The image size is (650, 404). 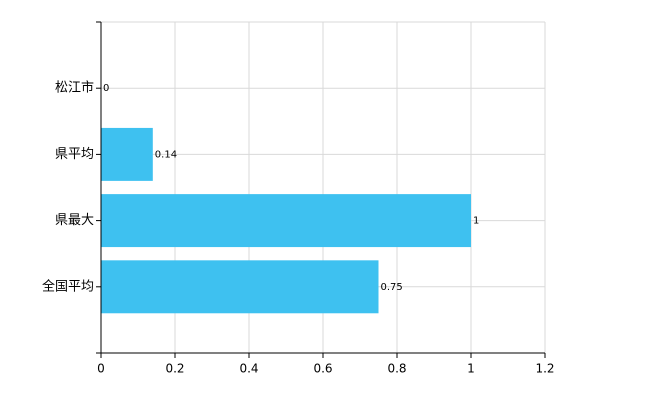 I want to click on x-tick-label: 1, so click(x=471, y=369).